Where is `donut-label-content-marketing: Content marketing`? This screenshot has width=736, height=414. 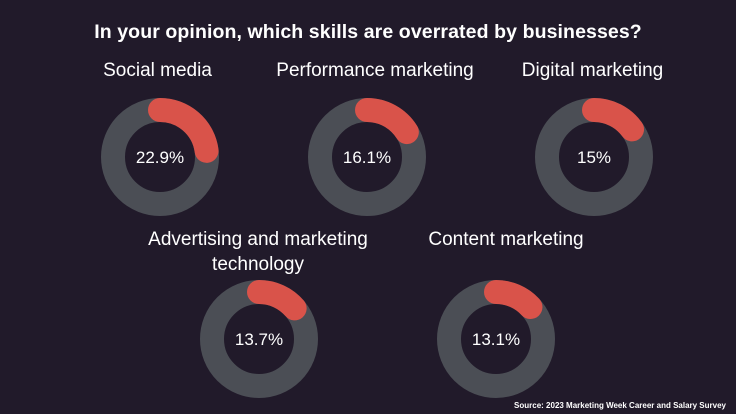
donut-label-content-marketing: Content marketing is located at coordinates (506, 239).